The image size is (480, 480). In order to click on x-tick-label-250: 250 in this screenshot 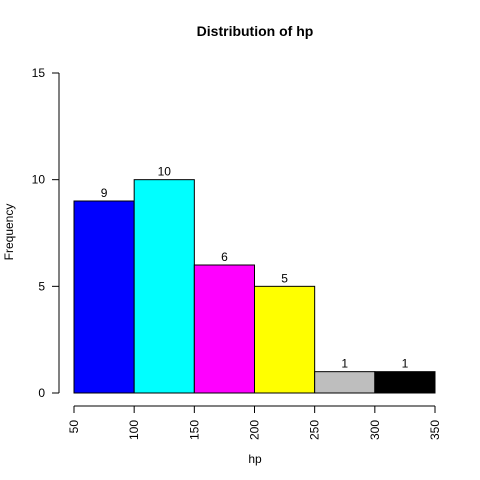, I will do `click(315, 430)`.